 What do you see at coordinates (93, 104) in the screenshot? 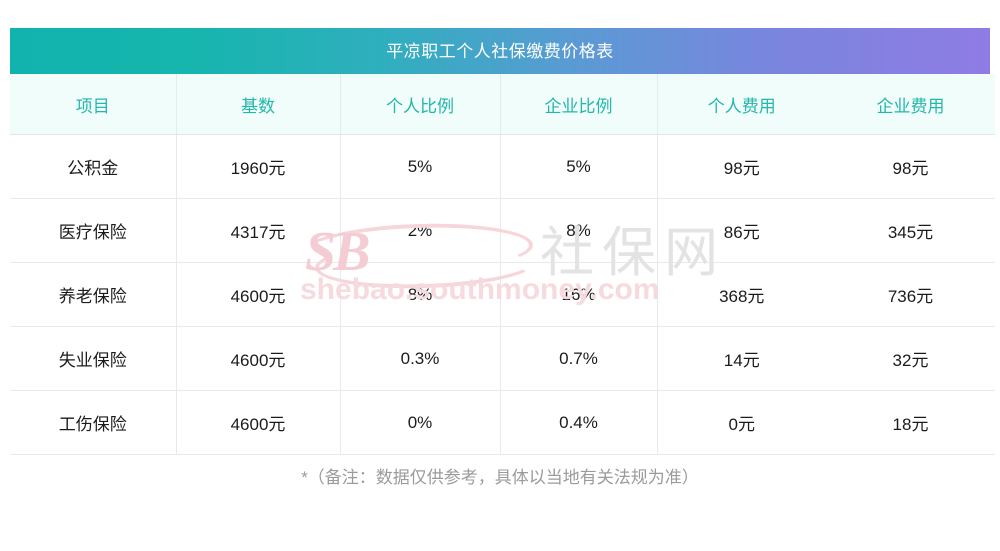
I see `column-header-item: 项目` at bounding box center [93, 104].